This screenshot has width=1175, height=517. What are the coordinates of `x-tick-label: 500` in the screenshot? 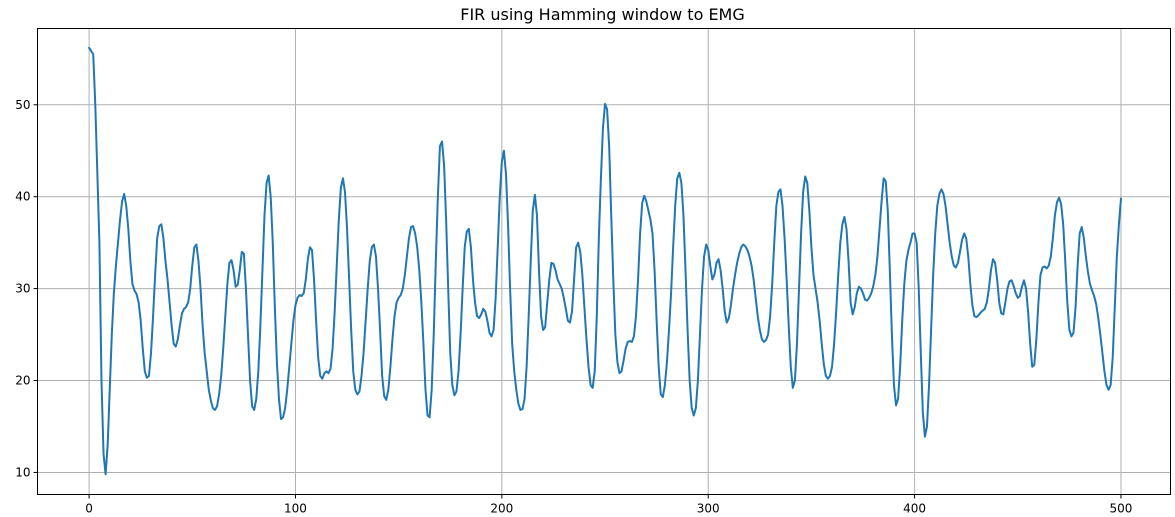 It's located at (1121, 509).